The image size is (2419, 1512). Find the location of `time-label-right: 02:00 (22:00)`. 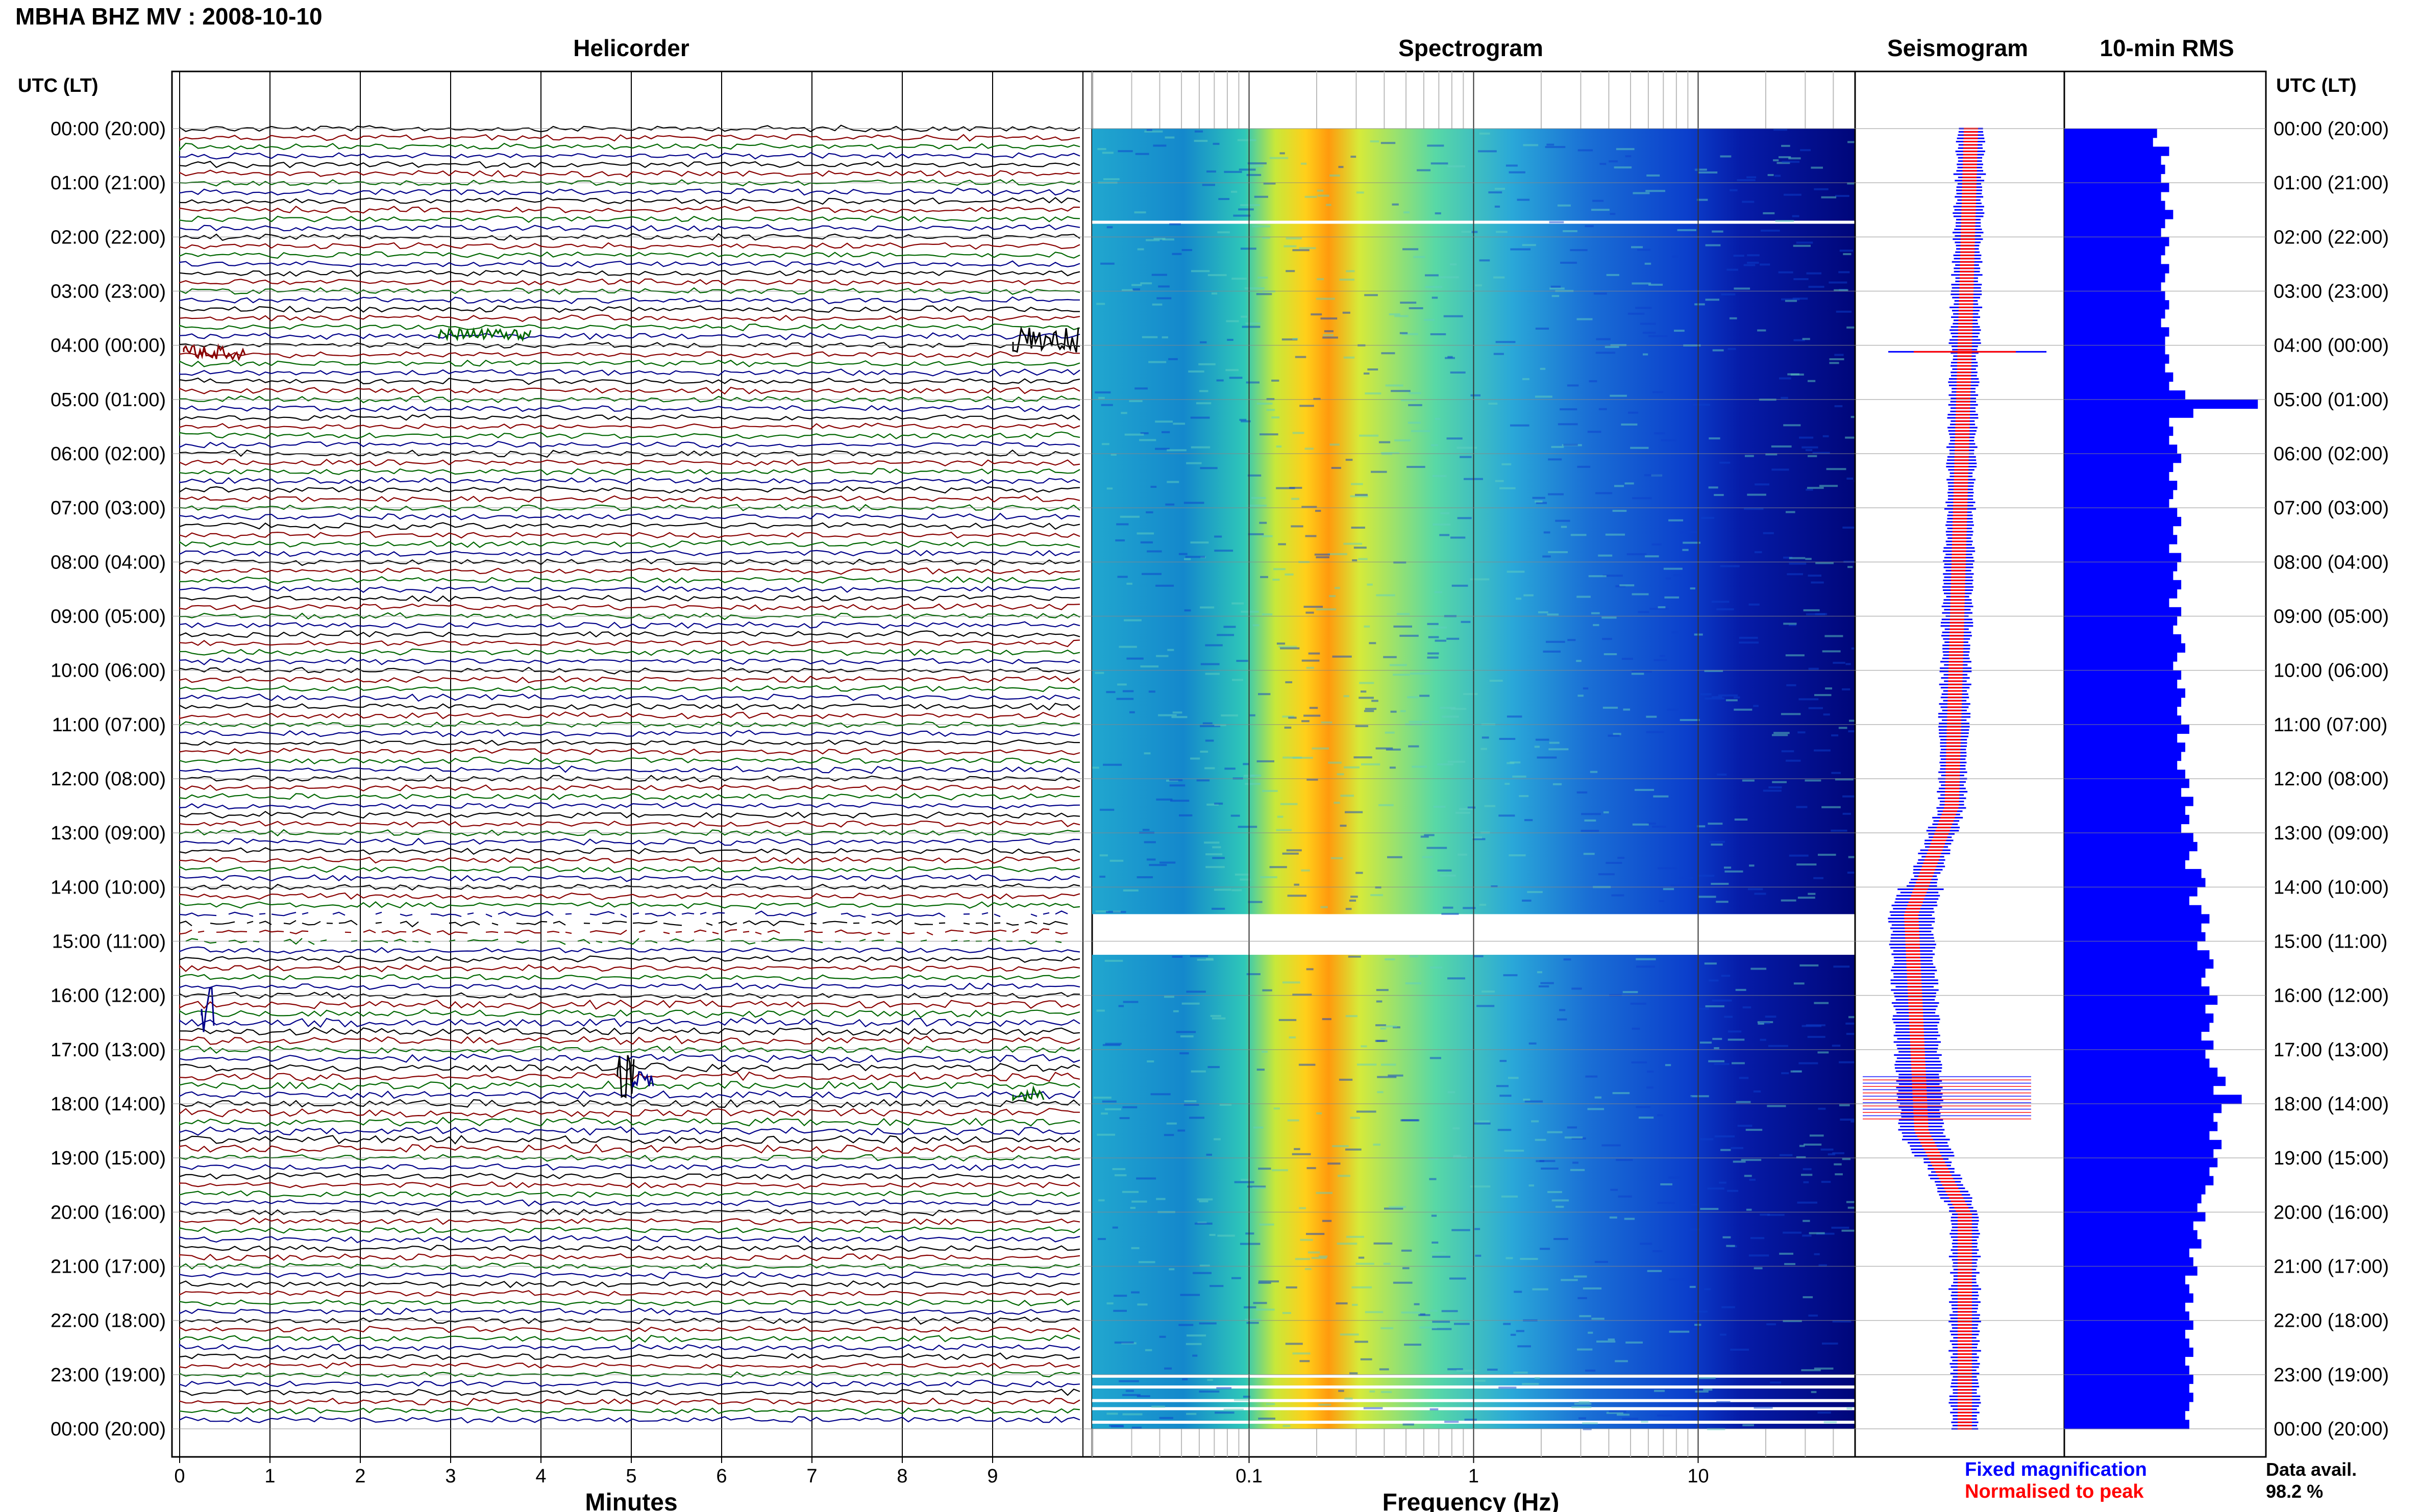

time-label-right: 02:00 (22:00) is located at coordinates (2331, 237).